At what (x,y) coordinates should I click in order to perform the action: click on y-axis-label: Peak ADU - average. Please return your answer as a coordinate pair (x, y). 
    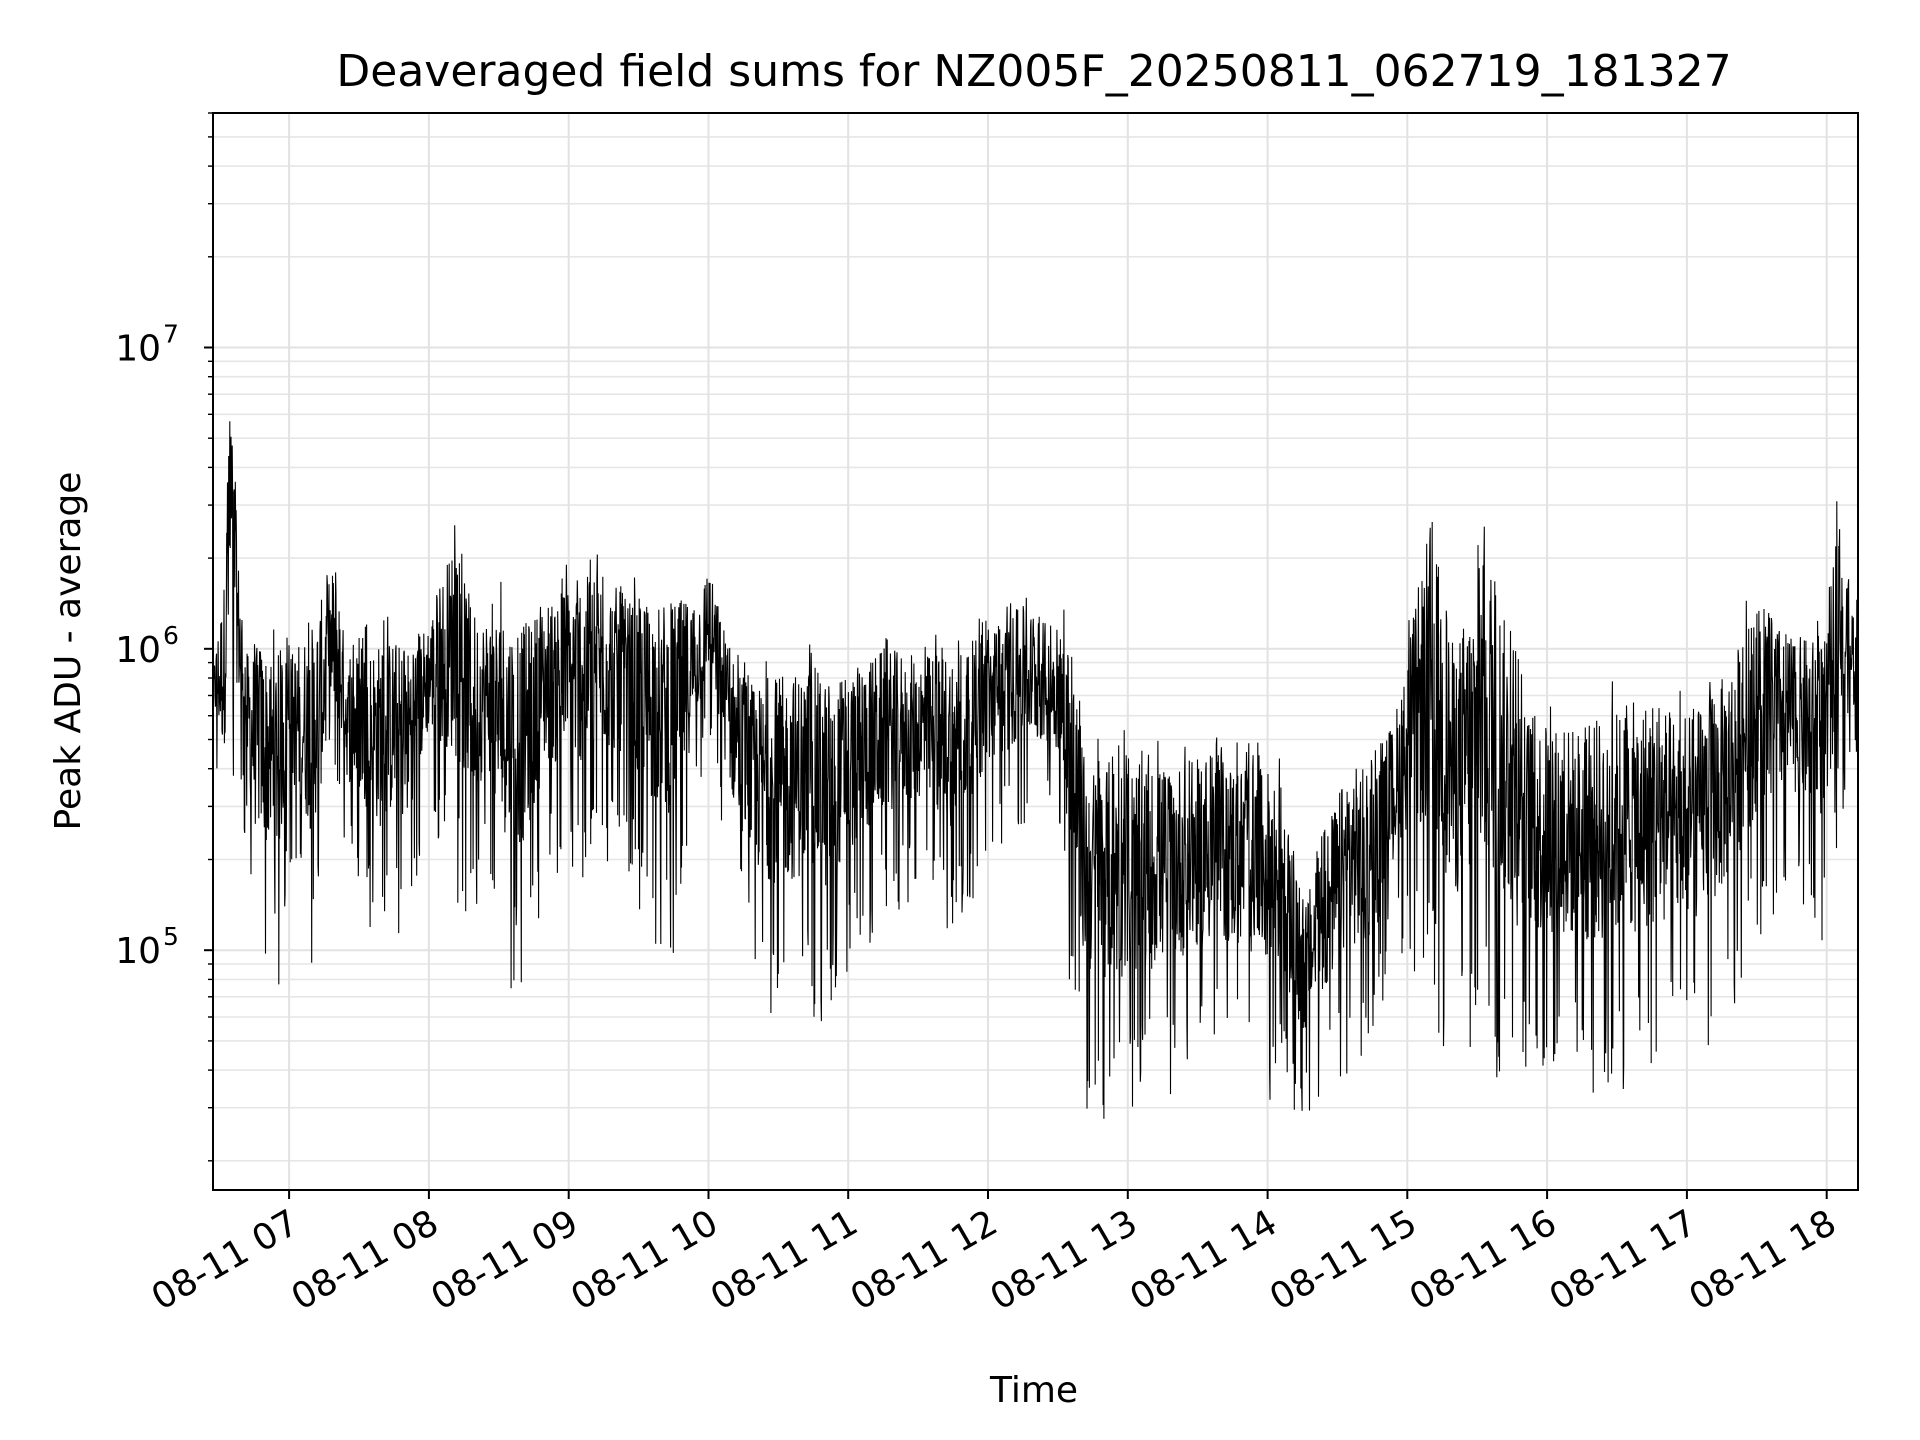
    Looking at the image, I should click on (68, 651).